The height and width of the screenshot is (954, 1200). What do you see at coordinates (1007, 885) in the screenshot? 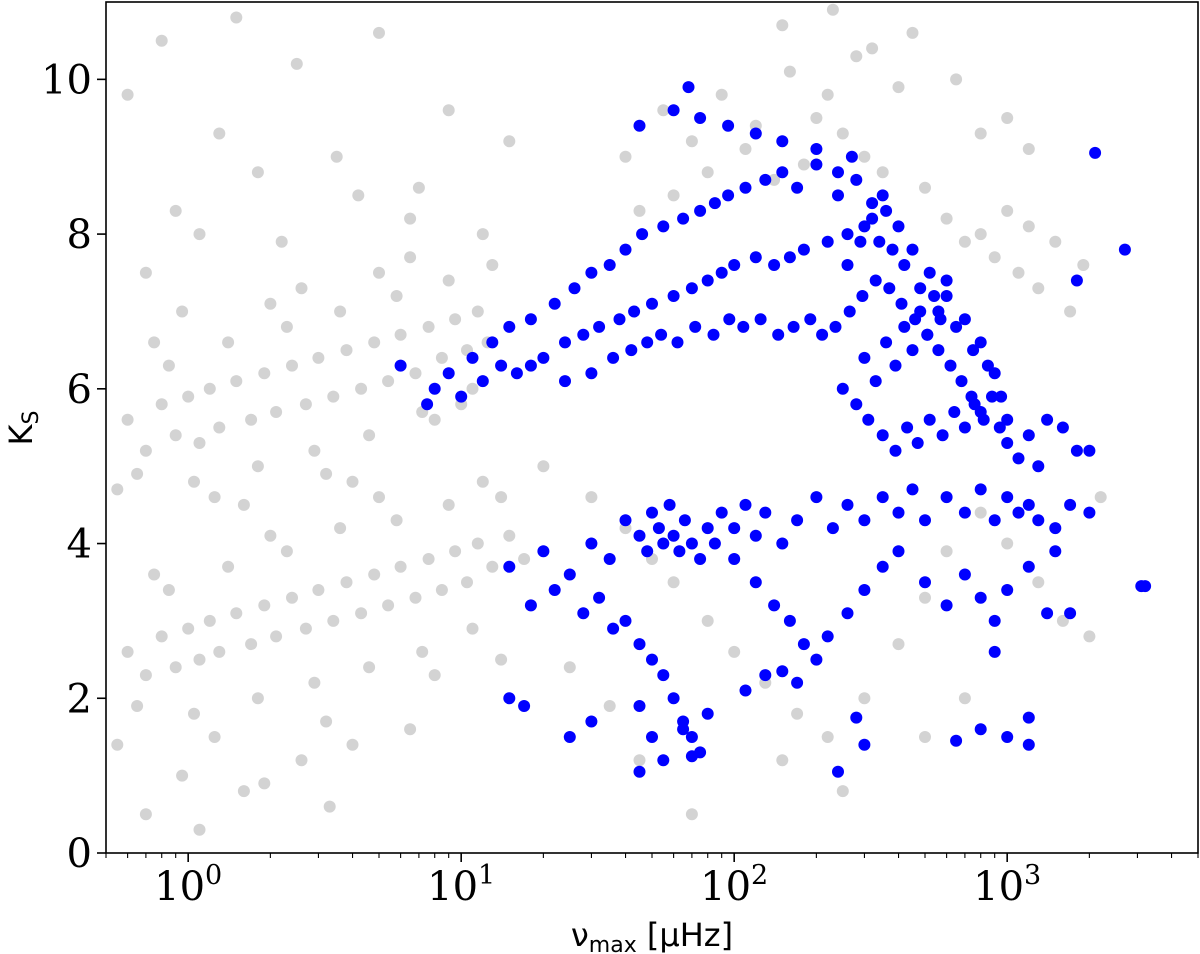
I see `x-tick-label-3: 103` at bounding box center [1007, 885].